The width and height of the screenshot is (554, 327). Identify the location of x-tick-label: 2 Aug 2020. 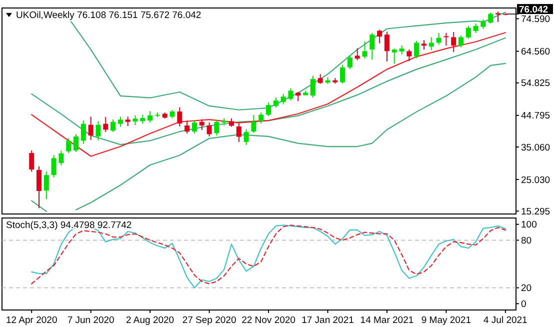
(150, 320).